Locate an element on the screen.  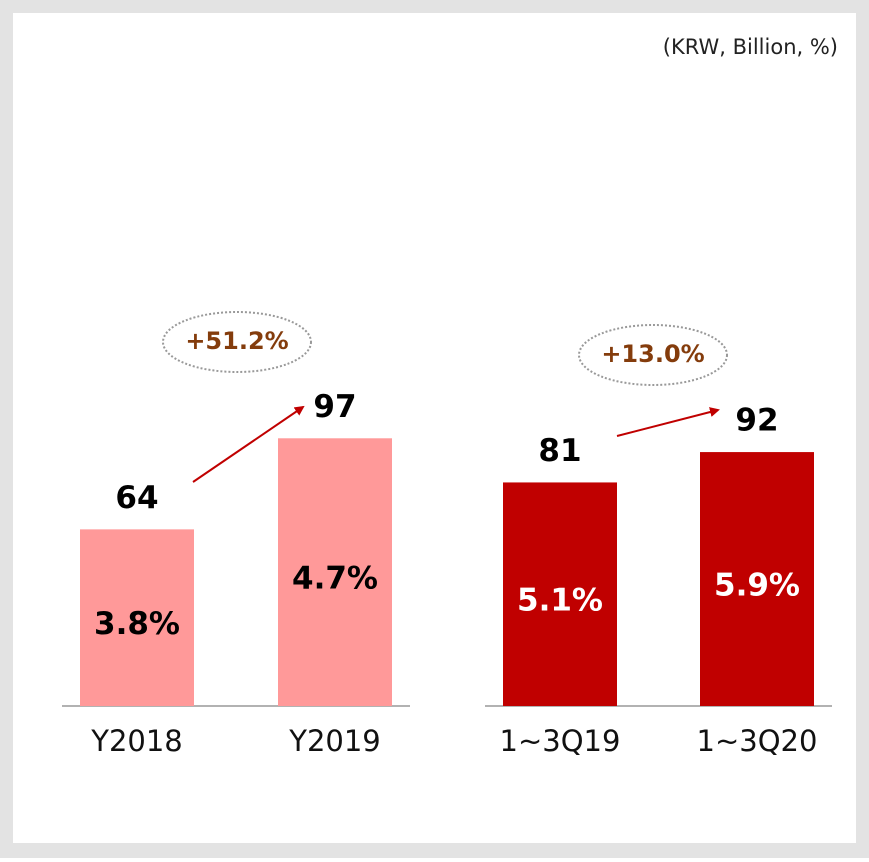
value-label: 97 is located at coordinates (334, 407).